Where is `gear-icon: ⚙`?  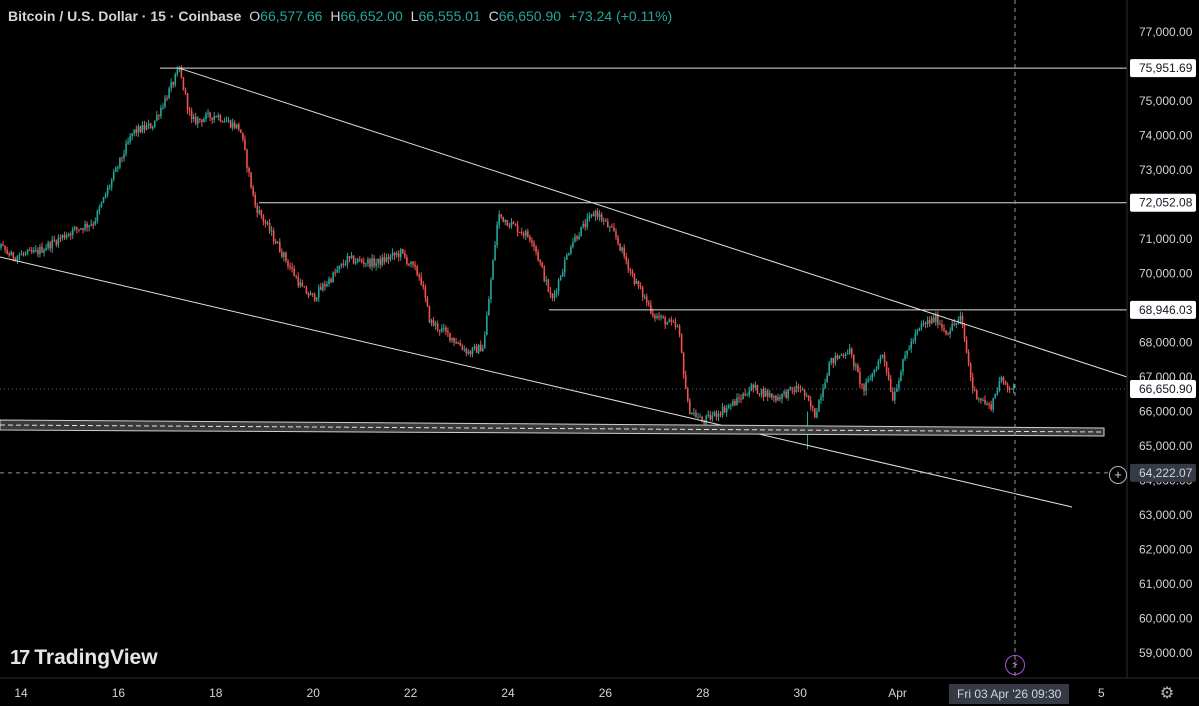
gear-icon: ⚙ is located at coordinates (1167, 693).